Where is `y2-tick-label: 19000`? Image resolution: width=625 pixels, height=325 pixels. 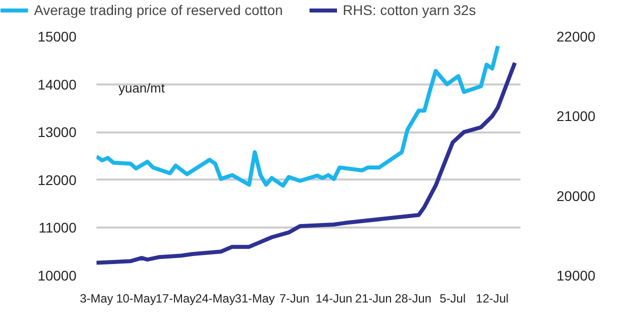 y2-tick-label: 19000 is located at coordinates (576, 276).